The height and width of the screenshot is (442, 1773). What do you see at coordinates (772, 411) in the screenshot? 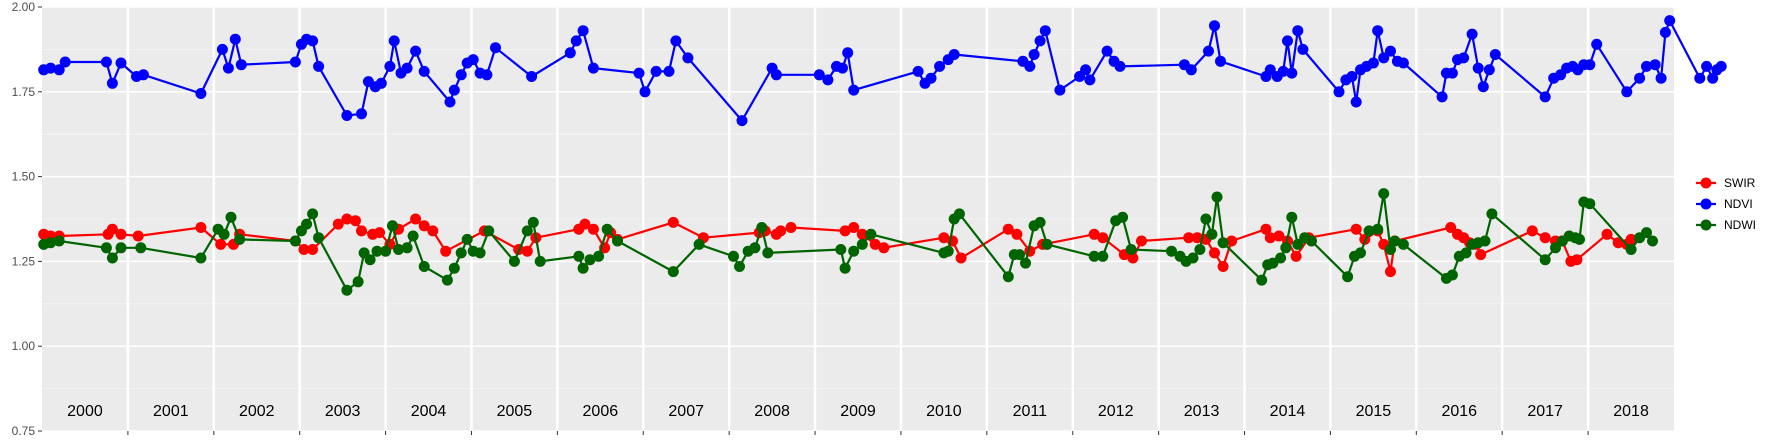
I see `year-label: 2008` at bounding box center [772, 411].